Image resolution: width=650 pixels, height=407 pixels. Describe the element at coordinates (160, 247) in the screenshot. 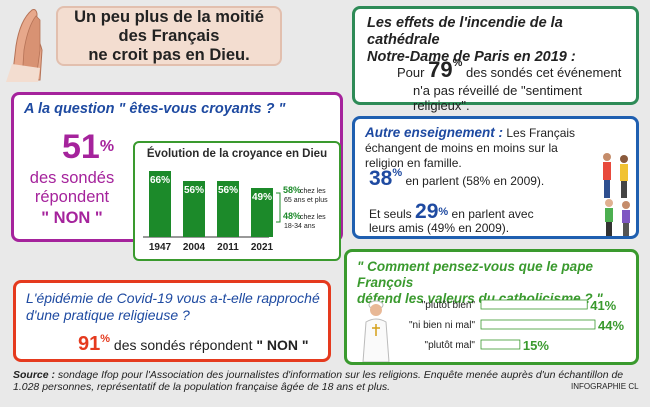

I see `belief-year-label: 1947` at that location.